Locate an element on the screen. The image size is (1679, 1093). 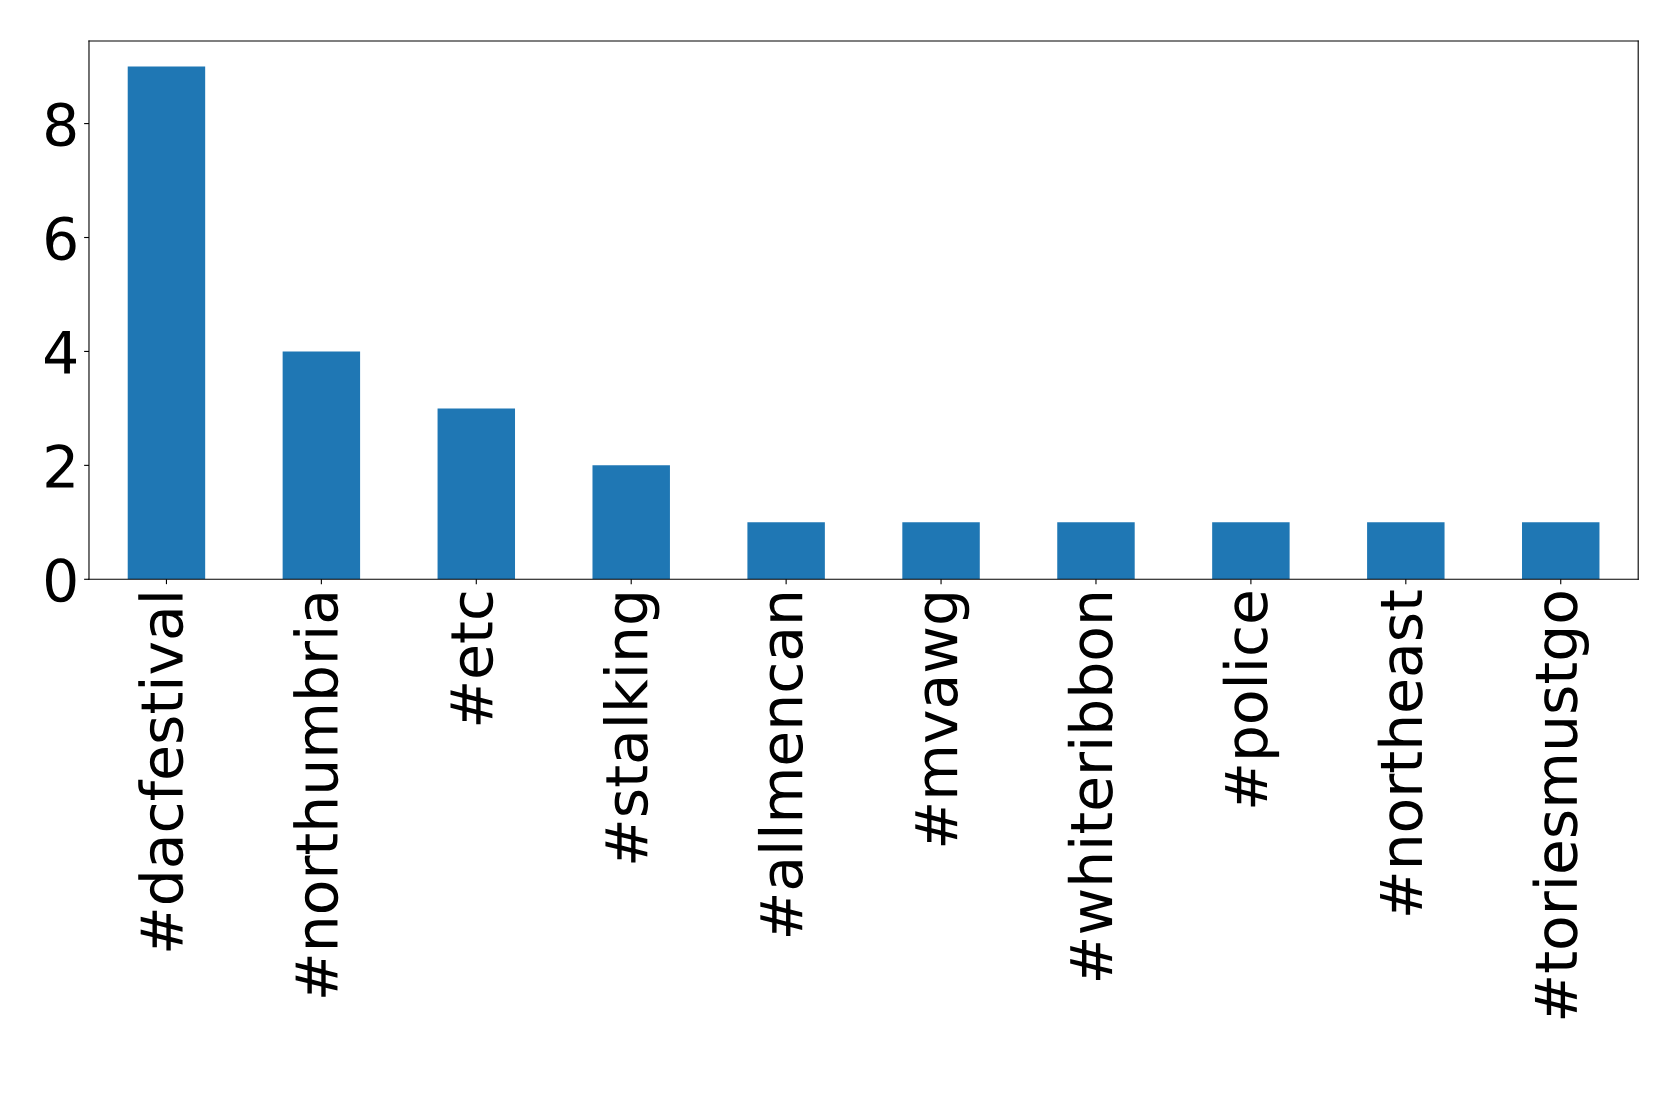
y-tick-label: 8 is located at coordinates (61, 124).